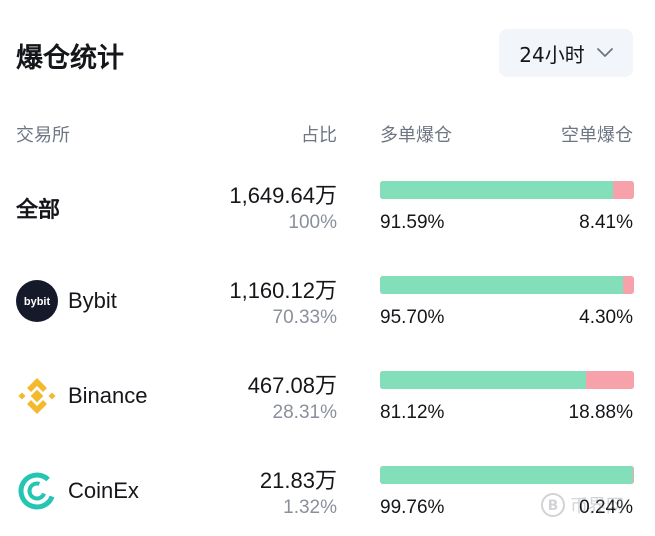 The width and height of the screenshot is (655, 536). What do you see at coordinates (412, 507) in the screenshot?
I see `long-percent: 99.76%` at bounding box center [412, 507].